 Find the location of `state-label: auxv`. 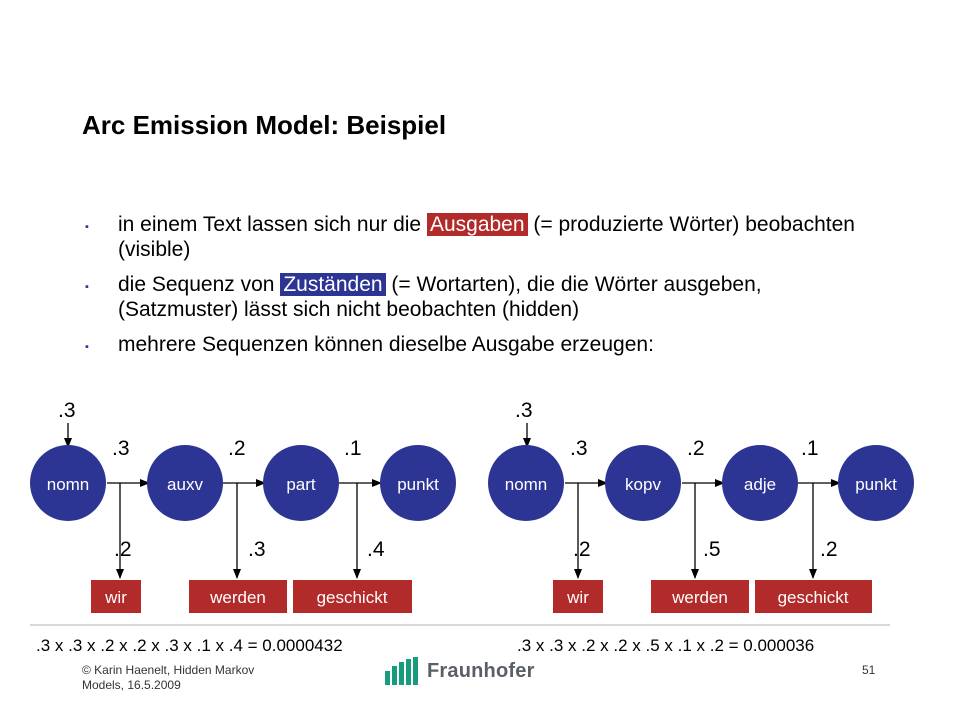

state-label: auxv is located at coordinates (185, 484).